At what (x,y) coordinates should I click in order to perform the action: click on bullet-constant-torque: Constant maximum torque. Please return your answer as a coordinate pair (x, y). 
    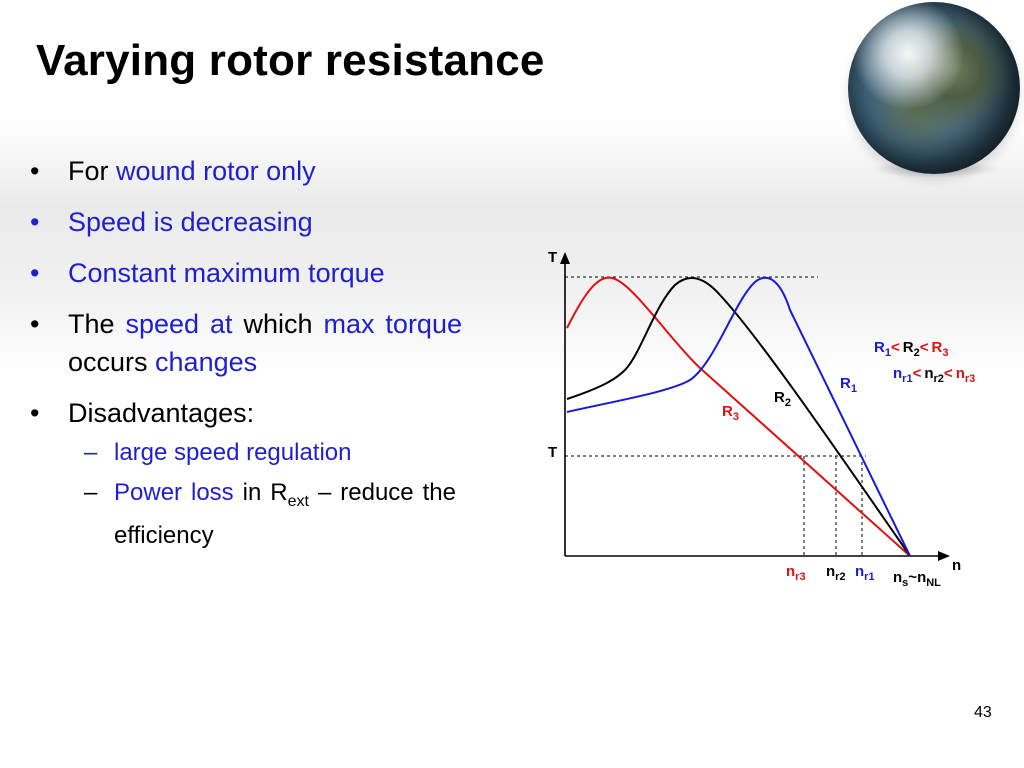
    Looking at the image, I should click on (246, 273).